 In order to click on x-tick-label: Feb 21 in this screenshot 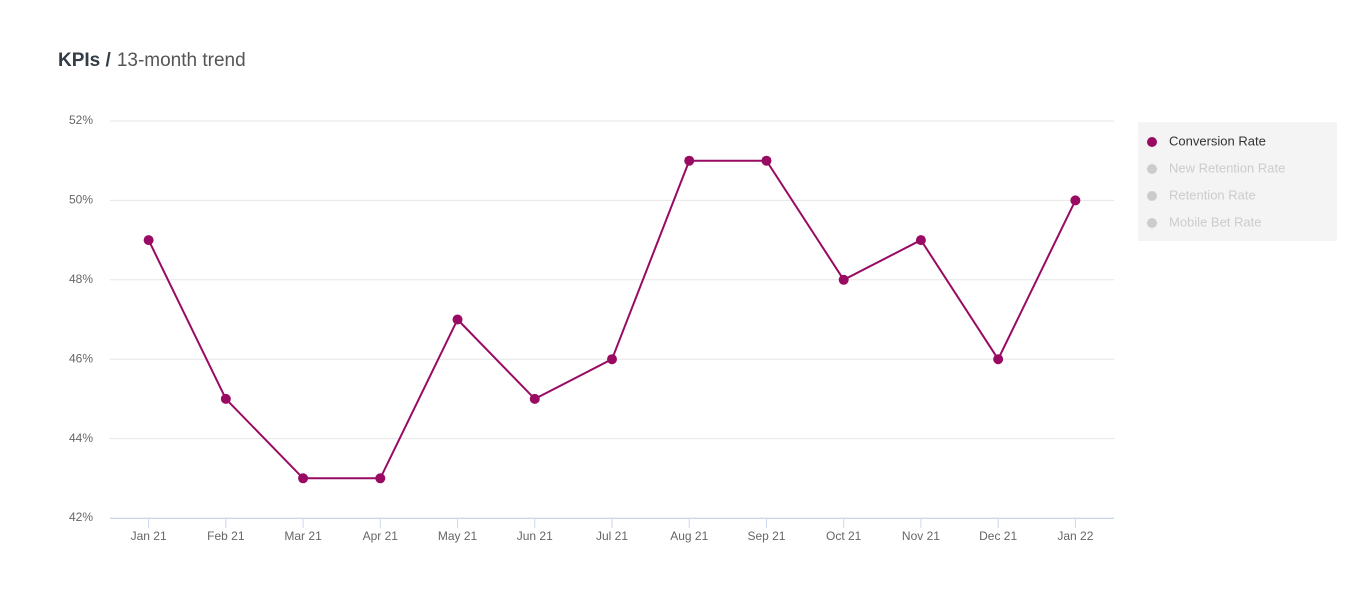, I will do `click(226, 536)`.